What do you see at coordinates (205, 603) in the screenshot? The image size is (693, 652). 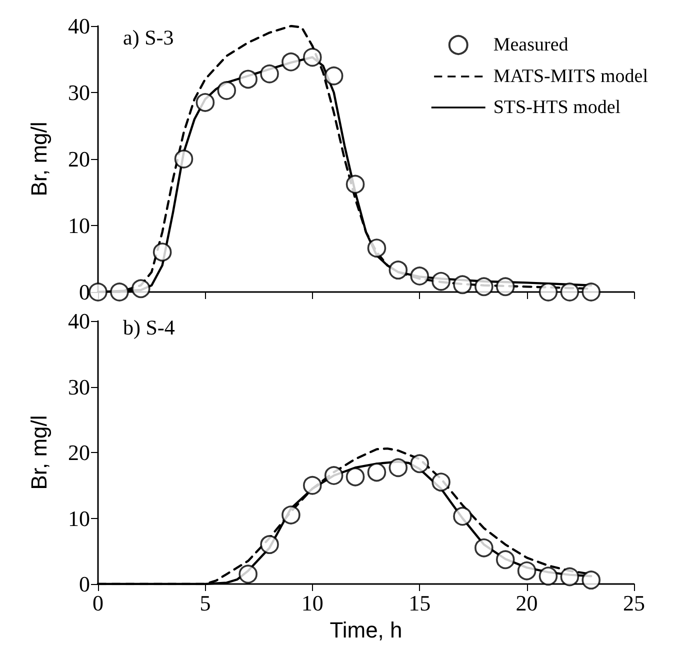 I see `x-tick-label: 5` at bounding box center [205, 603].